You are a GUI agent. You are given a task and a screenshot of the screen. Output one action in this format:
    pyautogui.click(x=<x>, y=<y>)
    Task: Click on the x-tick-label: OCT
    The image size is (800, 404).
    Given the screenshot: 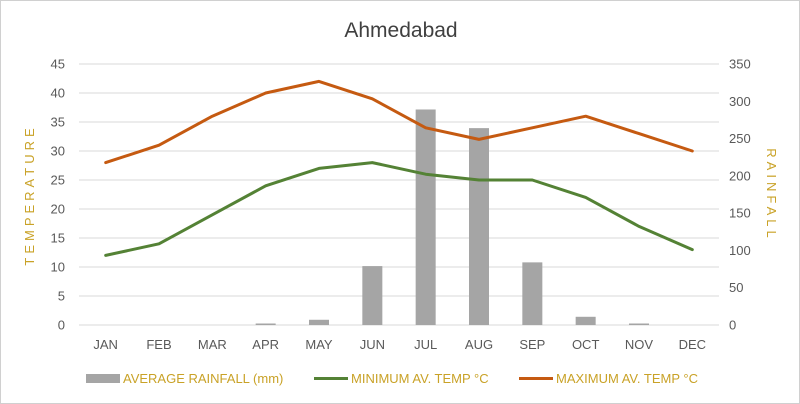 What is the action you would take?
    pyautogui.click(x=586, y=344)
    